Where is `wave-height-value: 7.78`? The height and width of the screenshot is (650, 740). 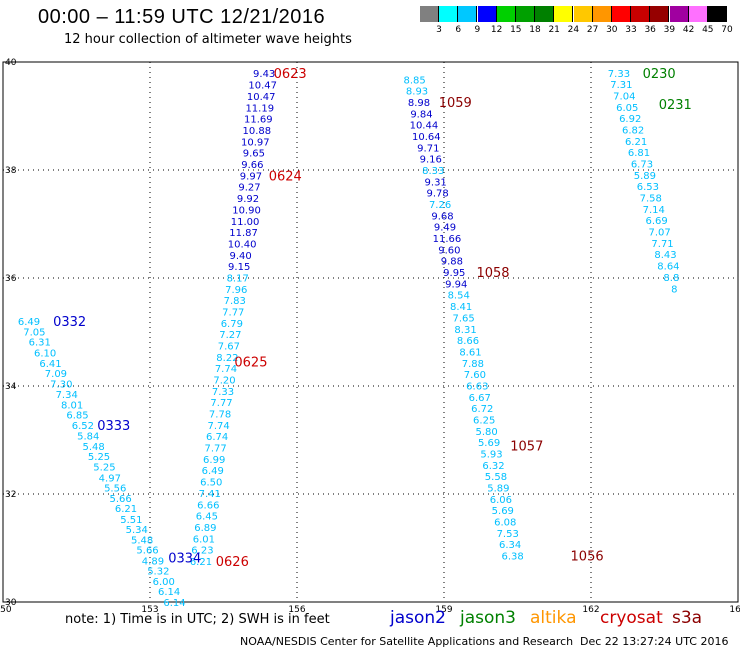 wave-height-value: 7.78 is located at coordinates (220, 415).